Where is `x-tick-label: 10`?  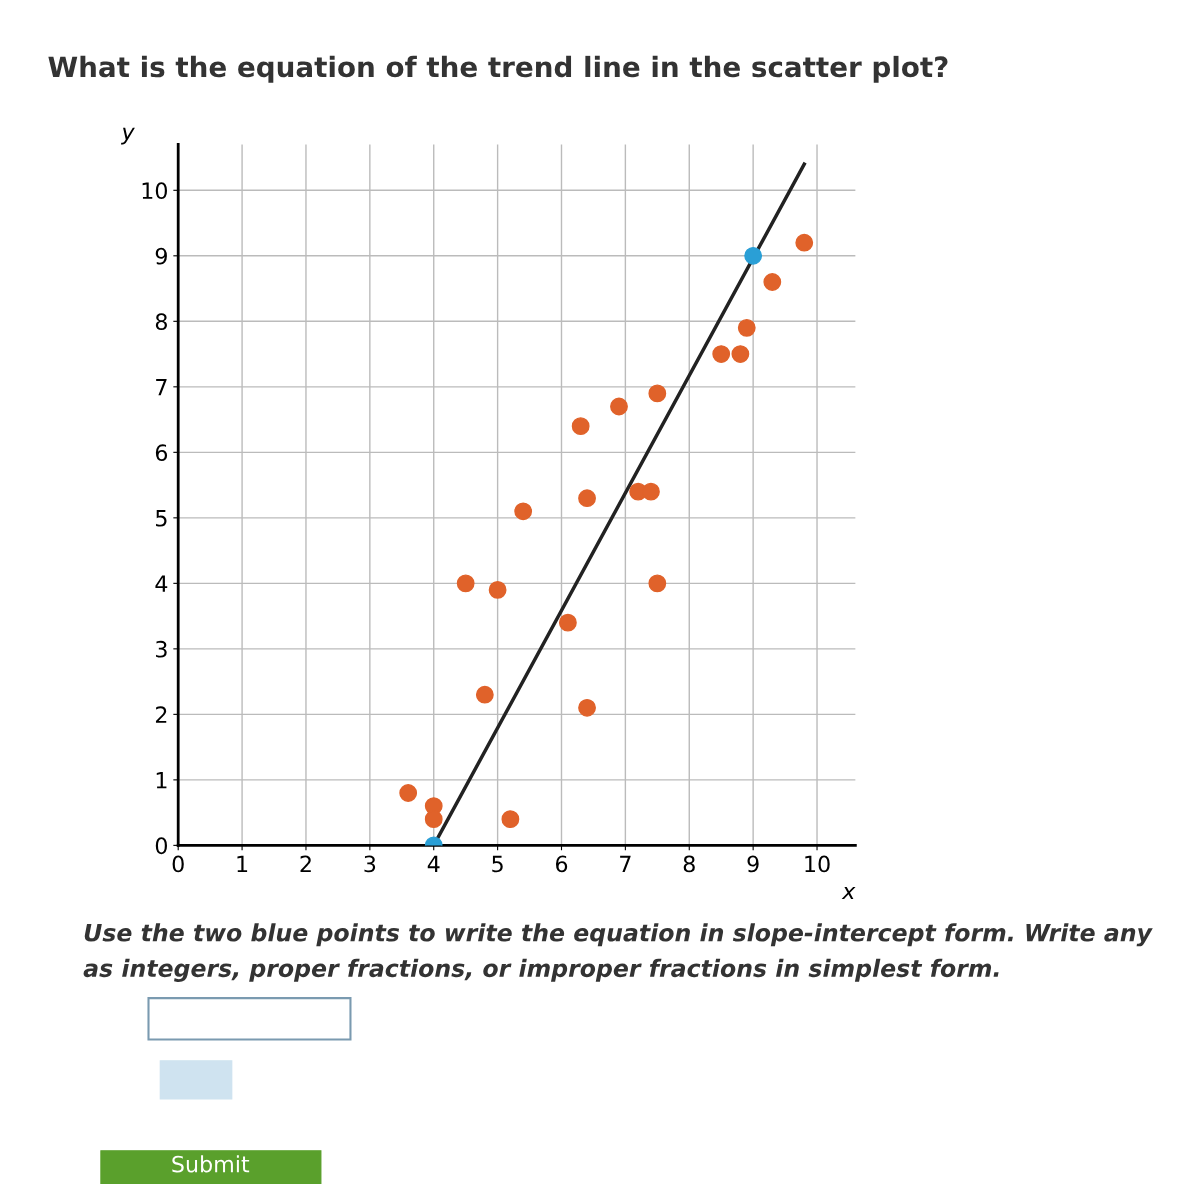
x-tick-label: 10 is located at coordinates (817, 864).